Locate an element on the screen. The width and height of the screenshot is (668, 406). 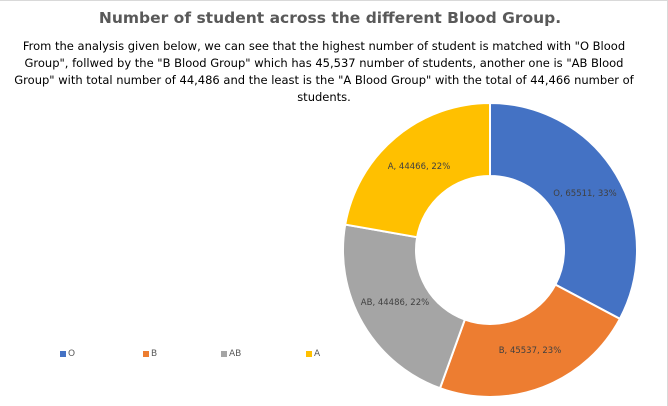
legend-swatch-b is located at coordinates (146, 354).